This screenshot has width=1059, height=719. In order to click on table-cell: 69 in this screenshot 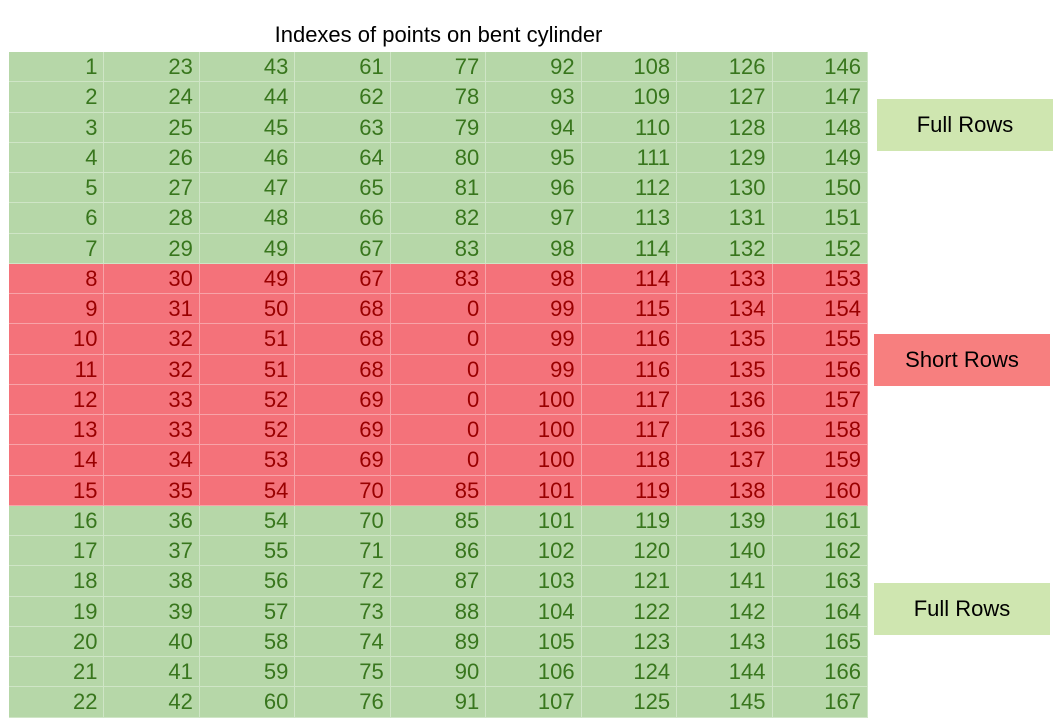, I will do `click(343, 399)`.